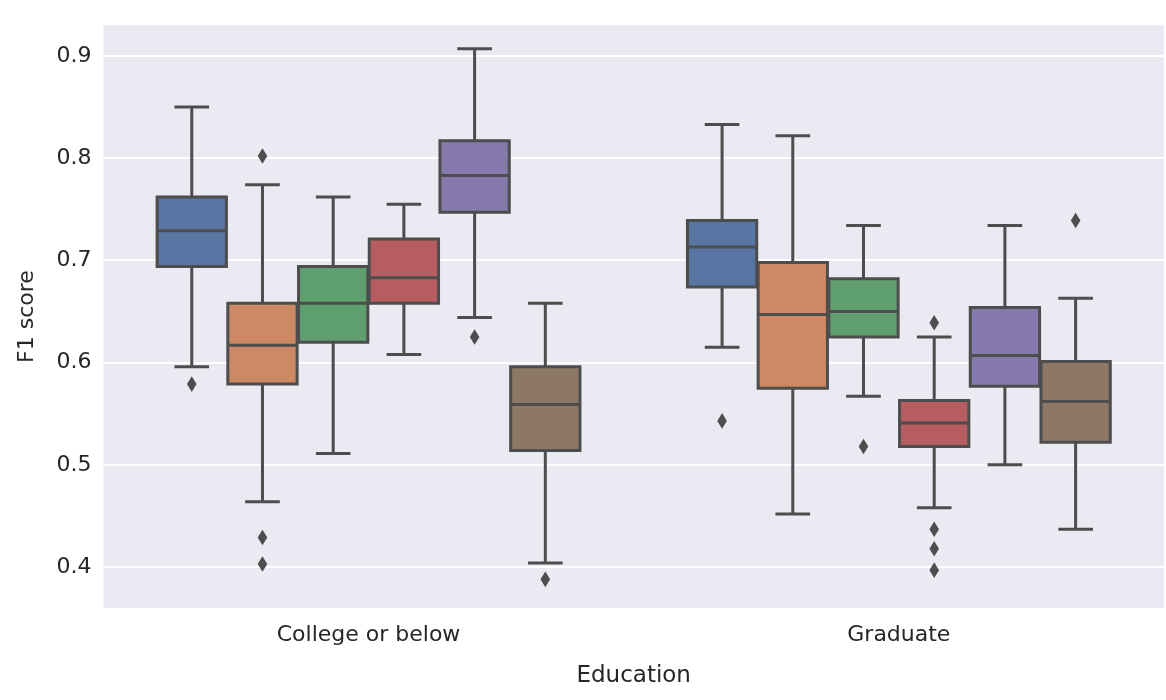 This screenshot has height=700, width=1166. I want to click on x-axis-title: Education, so click(633, 674).